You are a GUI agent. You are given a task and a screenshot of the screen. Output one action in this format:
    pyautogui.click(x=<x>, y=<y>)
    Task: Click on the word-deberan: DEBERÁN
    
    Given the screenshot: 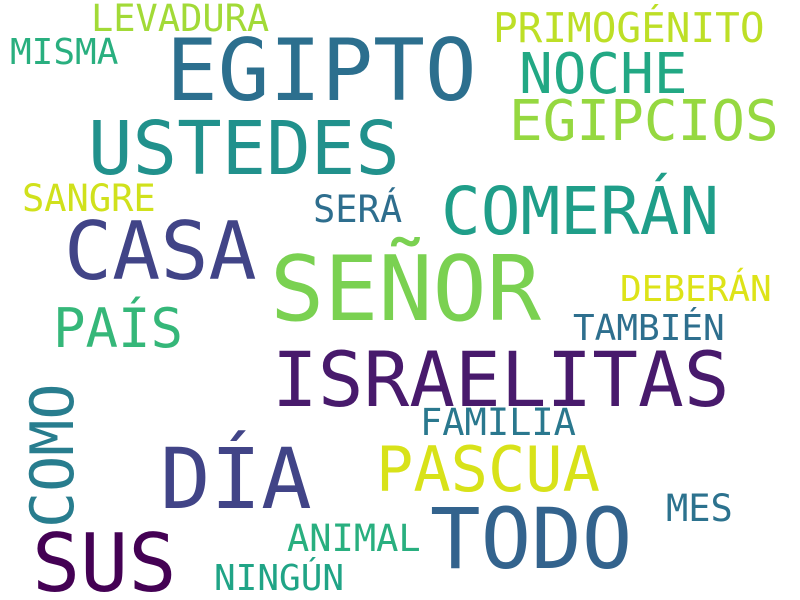 What is the action you would take?
    pyautogui.click(x=696, y=289)
    